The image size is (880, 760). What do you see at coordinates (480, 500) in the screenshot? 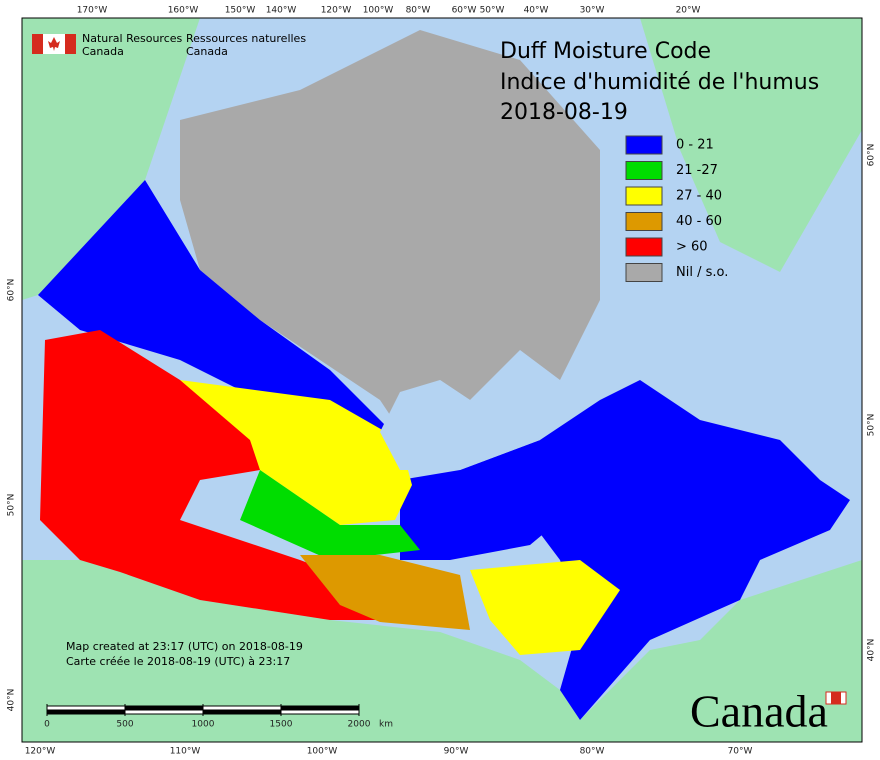
I see `ontario` at bounding box center [480, 500].